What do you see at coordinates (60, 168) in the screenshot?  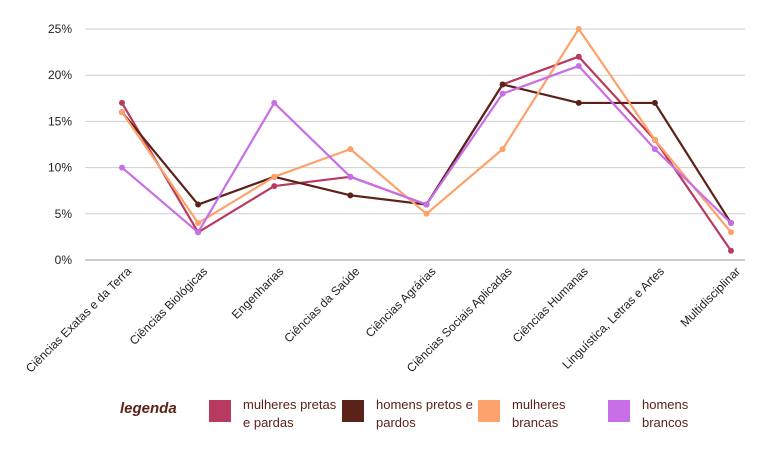 I see `y-tick-label: 10%` at bounding box center [60, 168].